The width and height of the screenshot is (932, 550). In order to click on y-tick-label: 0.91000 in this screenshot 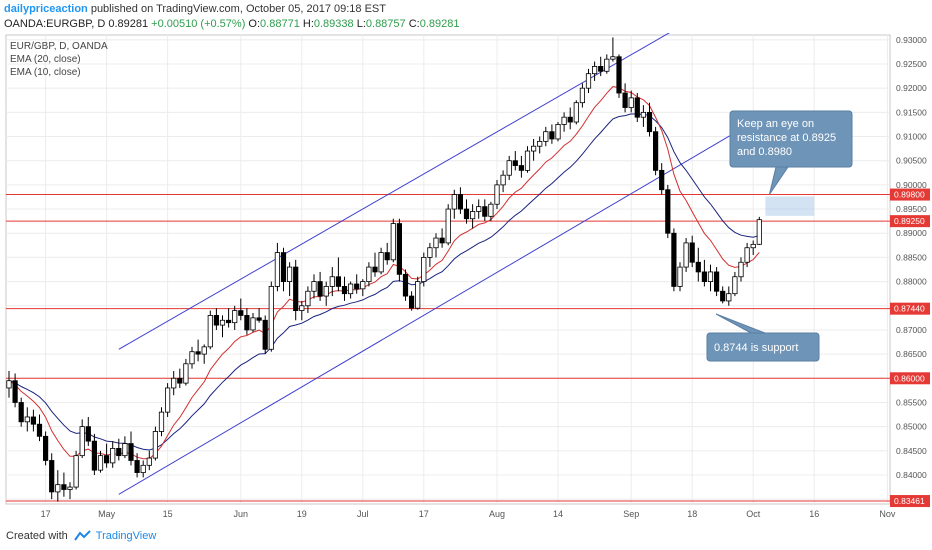, I will do `click(911, 137)`.